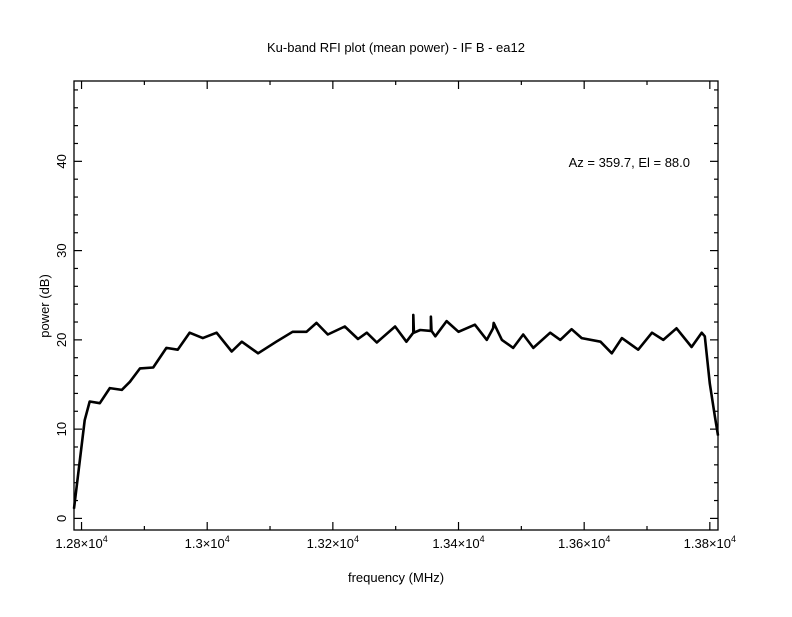 This screenshot has width=792, height=617. I want to click on x-tick-label: 1.38×10⁴, so click(710, 542).